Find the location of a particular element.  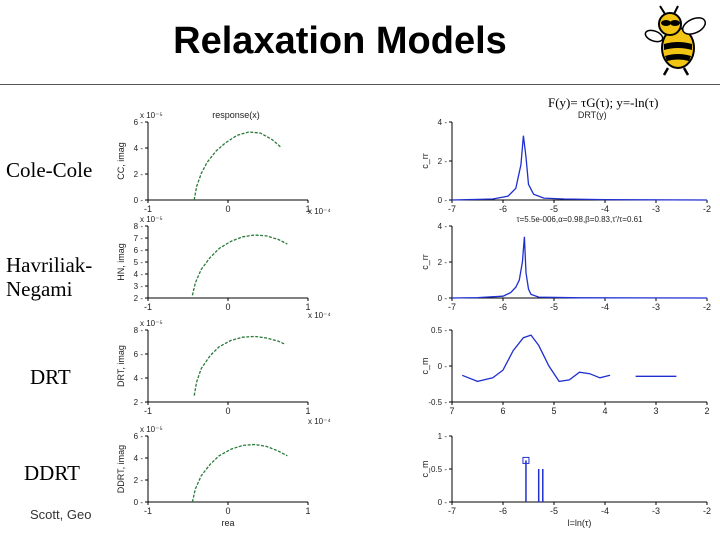

y-tick-label: -0.5 - is located at coordinates (437, 402).